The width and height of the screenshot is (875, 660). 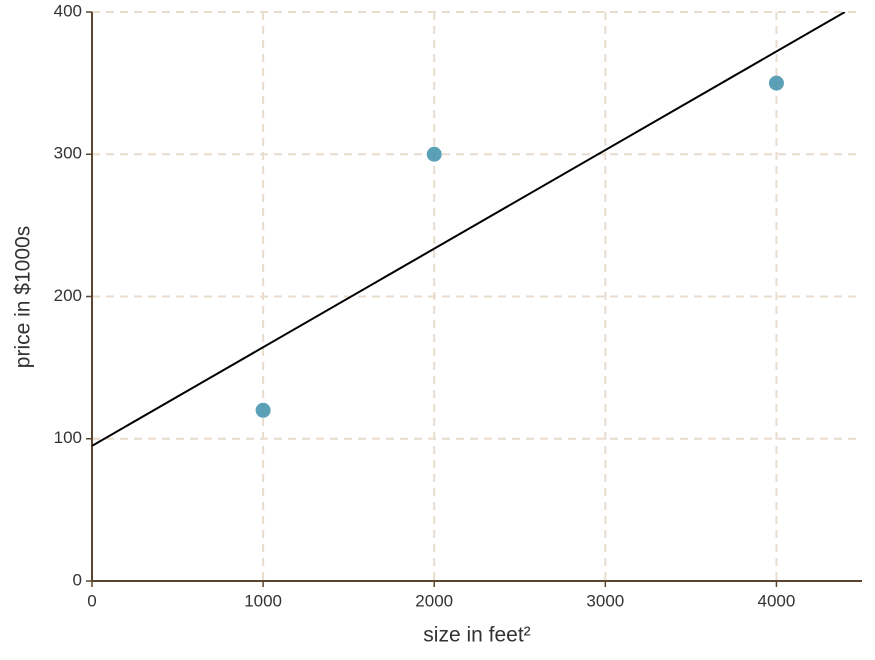 What do you see at coordinates (434, 600) in the screenshot?
I see `x-tick-label: 2000` at bounding box center [434, 600].